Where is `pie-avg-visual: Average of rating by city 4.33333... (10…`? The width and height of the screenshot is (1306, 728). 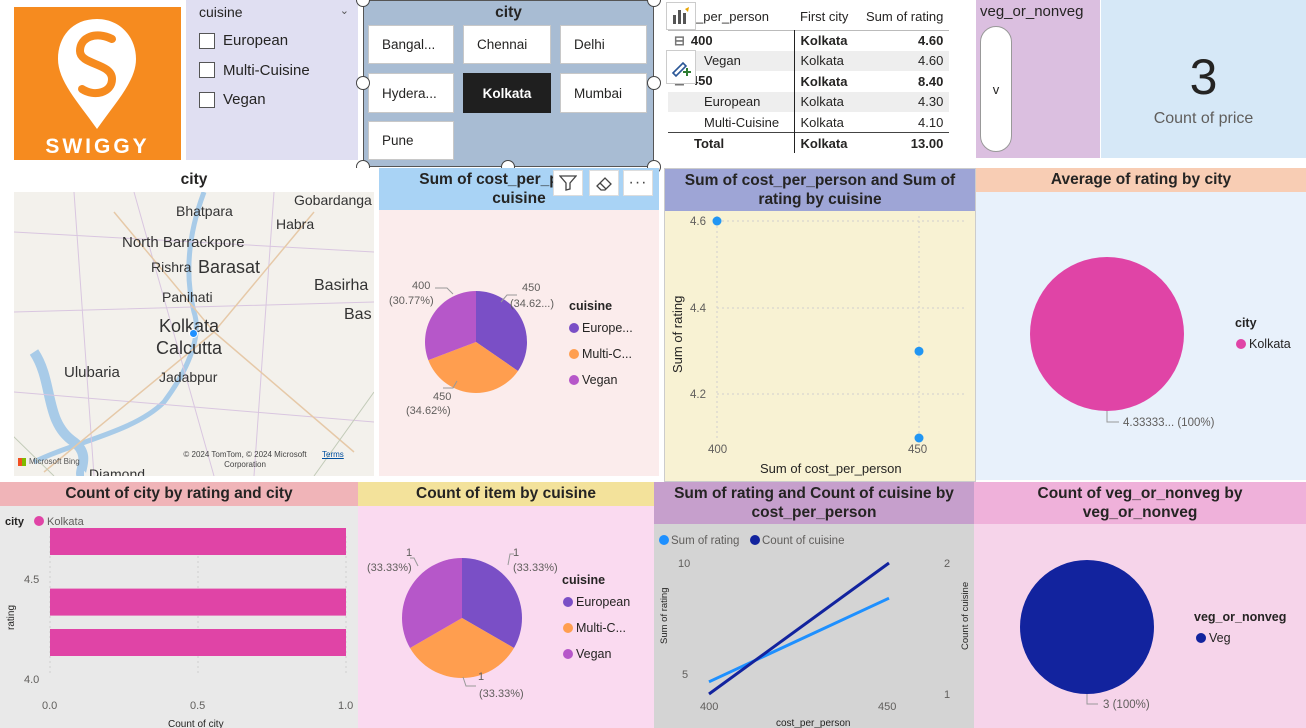
pie-avg-visual: Average of rating by city 4.33333... (10… is located at coordinates (1141, 324).